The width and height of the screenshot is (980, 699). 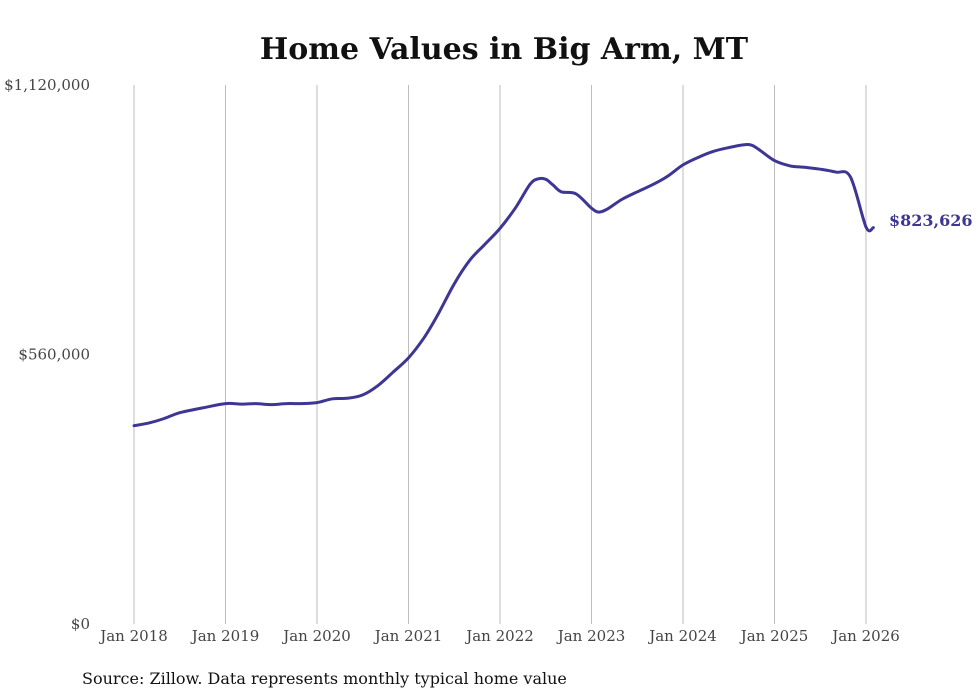 I want to click on y-axis: $0 $560,000 $1,120,000, so click(x=47, y=354).